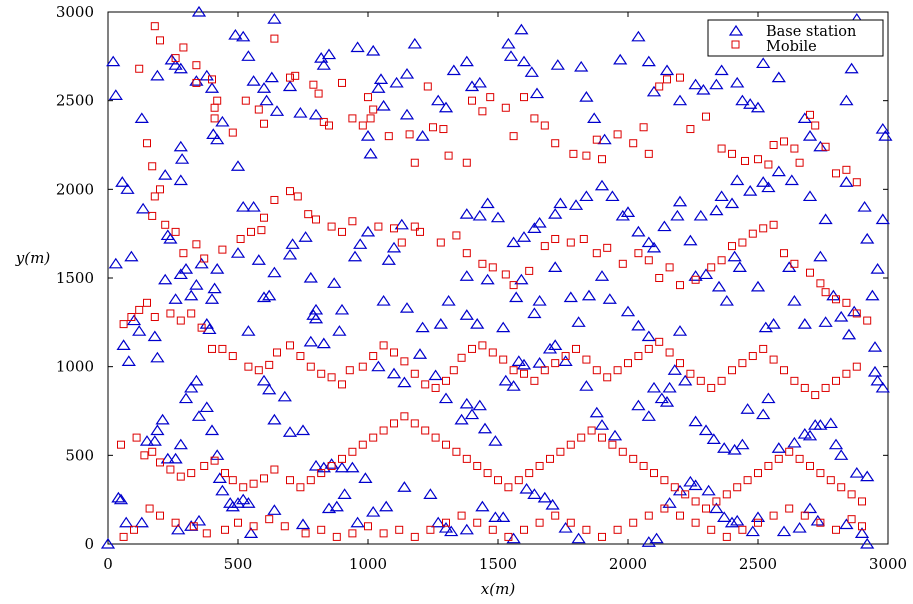 The width and height of the screenshot is (913, 604). Describe the element at coordinates (811, 32) in the screenshot. I see `legend-base-station-label: Base station` at that location.